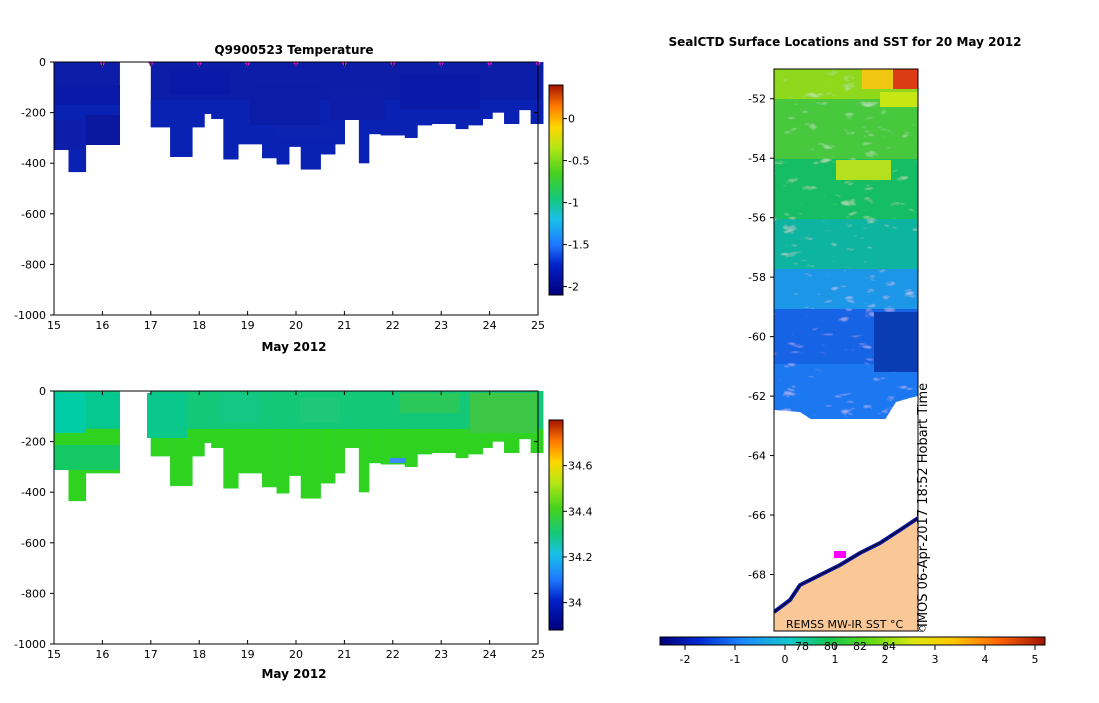 The width and height of the screenshot is (1099, 703). What do you see at coordinates (344, 654) in the screenshot?
I see `x-tick-label: 21` at bounding box center [344, 654].